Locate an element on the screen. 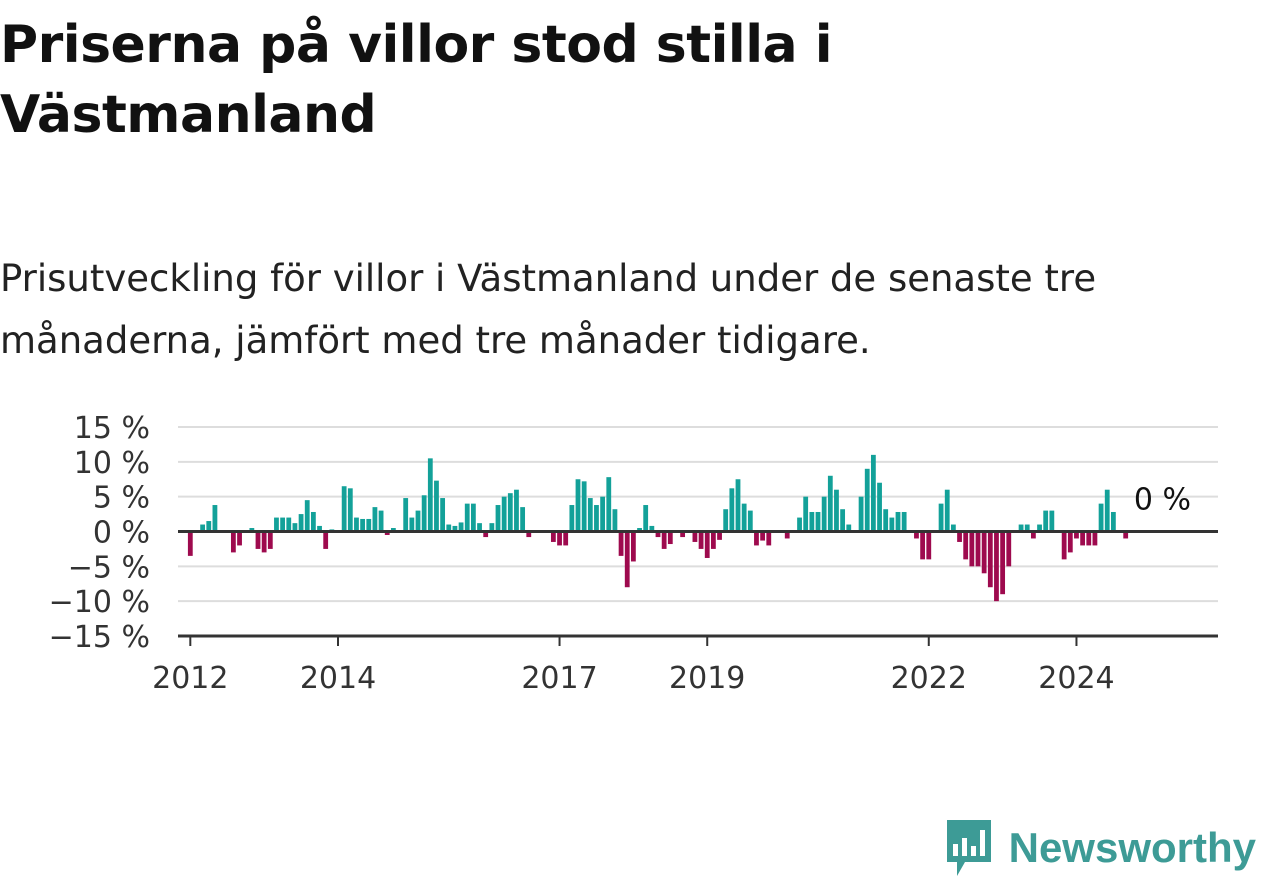 This screenshot has width=1262, height=879. newsworthy-logo: Newsworthy is located at coordinates (1099, 848).